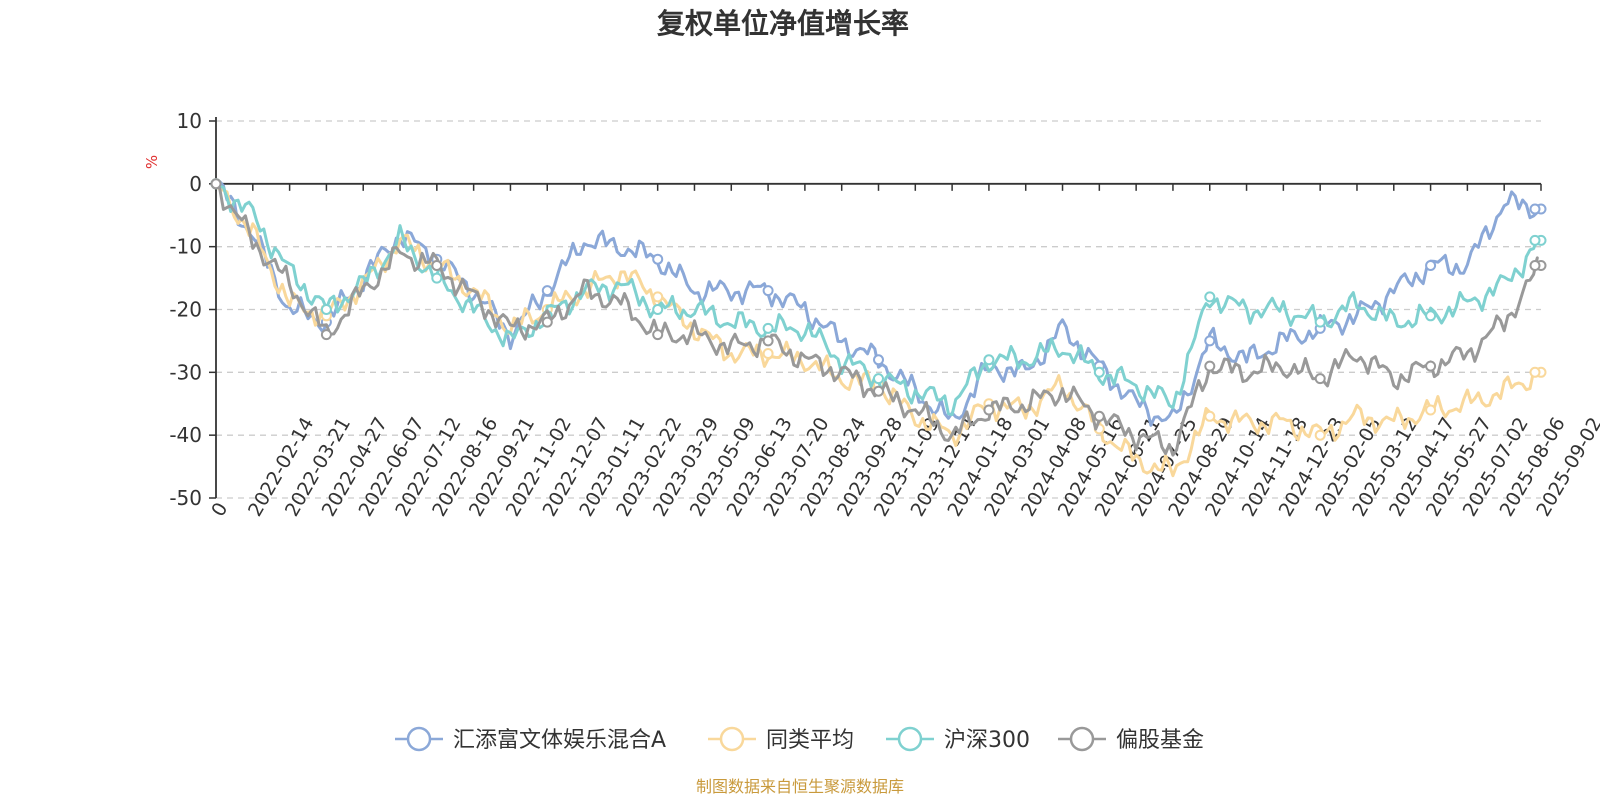 The width and height of the screenshot is (1600, 800). I want to click on x-tick-label: 0, so click(219, 509).